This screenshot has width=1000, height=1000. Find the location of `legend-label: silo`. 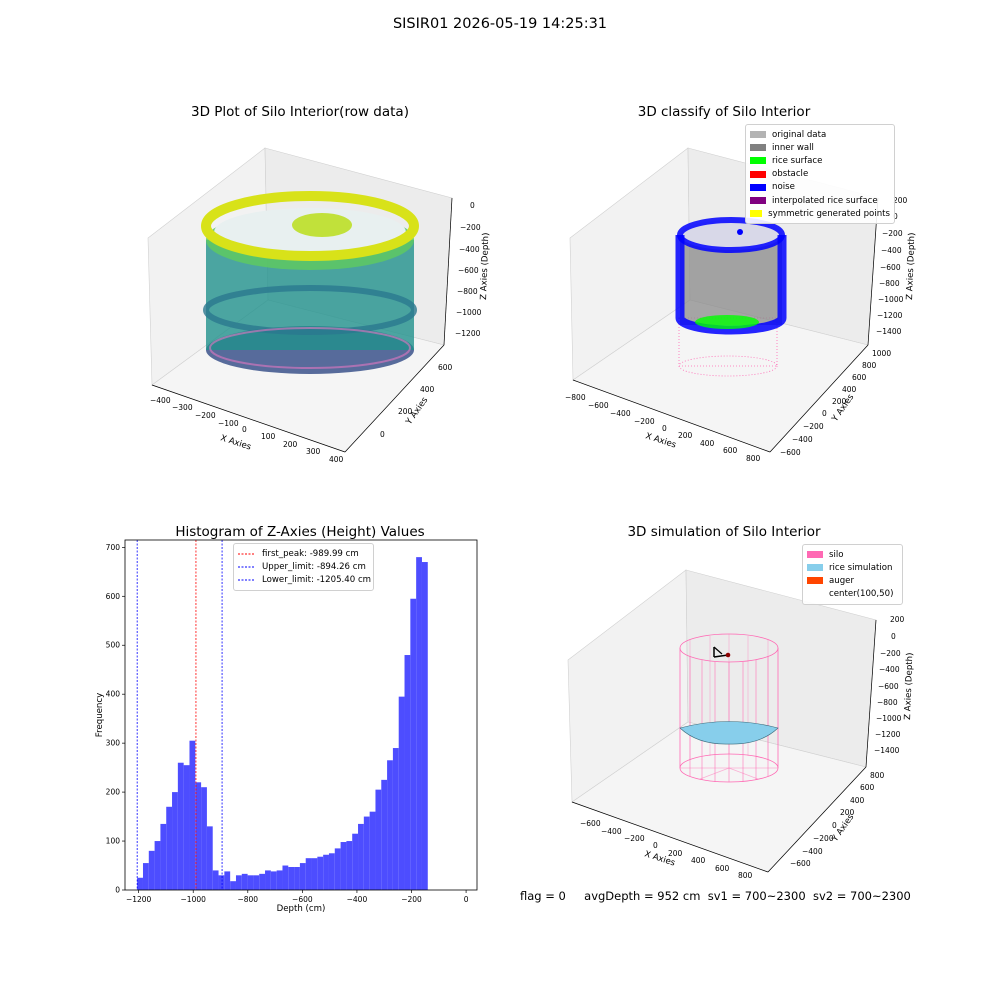

legend-label: silo is located at coordinates (836, 554).